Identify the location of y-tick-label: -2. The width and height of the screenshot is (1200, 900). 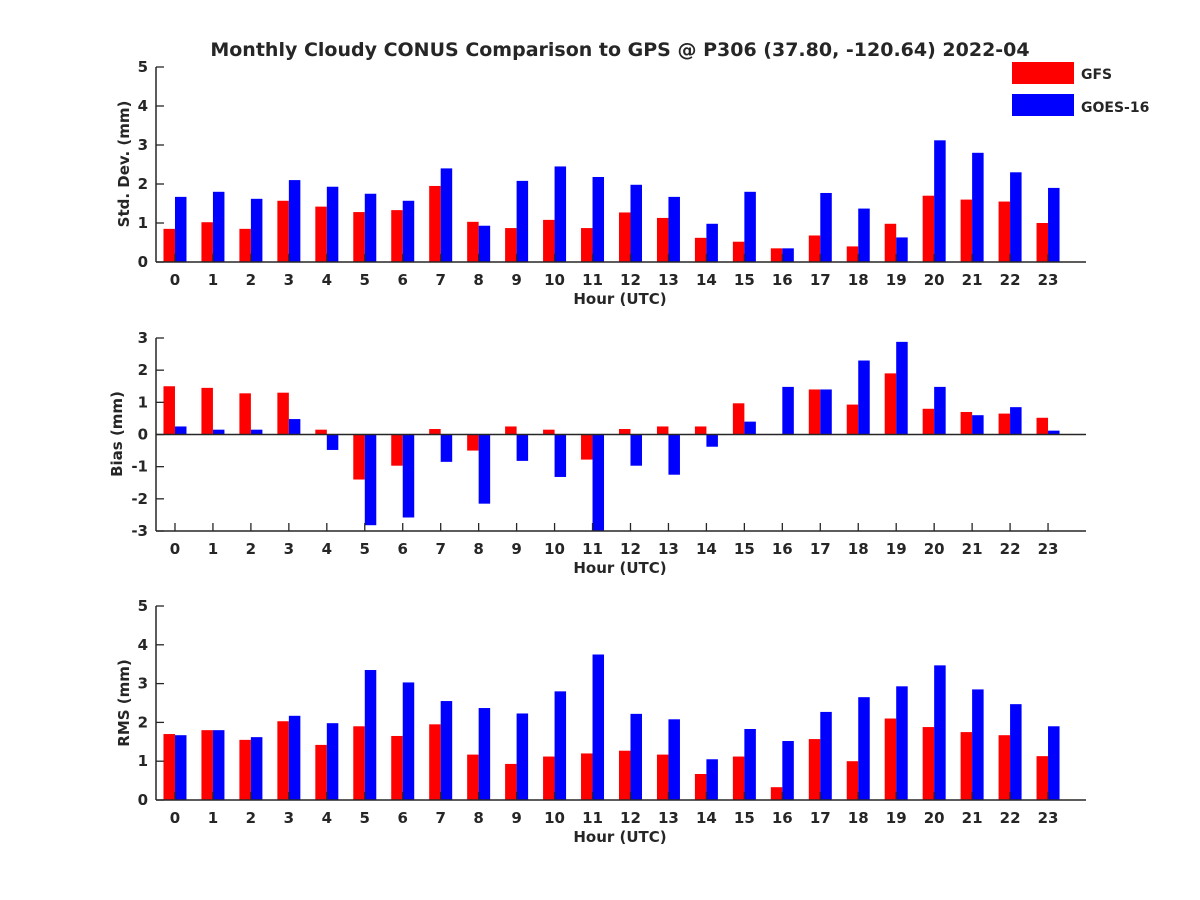
(139, 499).